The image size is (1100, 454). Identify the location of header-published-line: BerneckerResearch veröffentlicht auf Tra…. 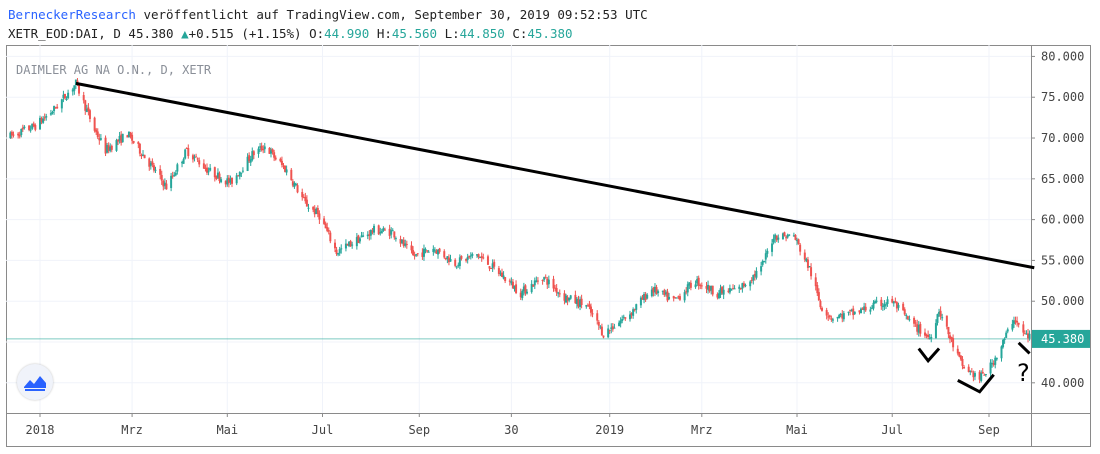
(328, 14).